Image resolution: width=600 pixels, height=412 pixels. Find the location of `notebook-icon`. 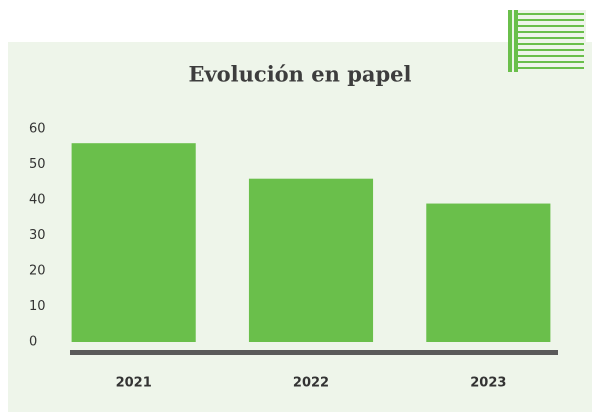

notebook-icon is located at coordinates (547, 41).